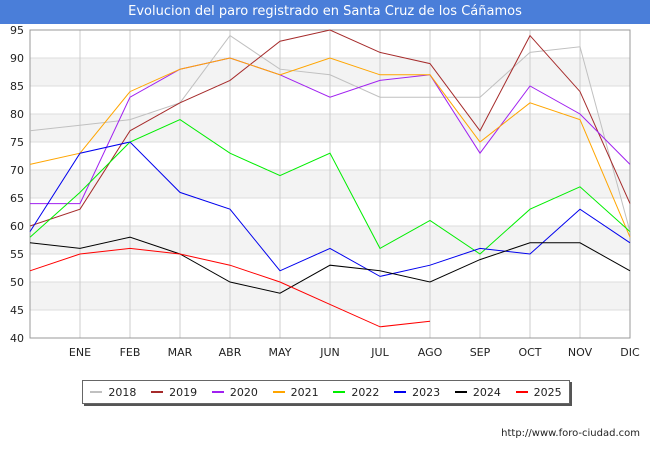 This screenshot has height=450, width=650. Describe the element at coordinates (529, 352) in the screenshot. I see `x-tick-label: OCT` at that location.